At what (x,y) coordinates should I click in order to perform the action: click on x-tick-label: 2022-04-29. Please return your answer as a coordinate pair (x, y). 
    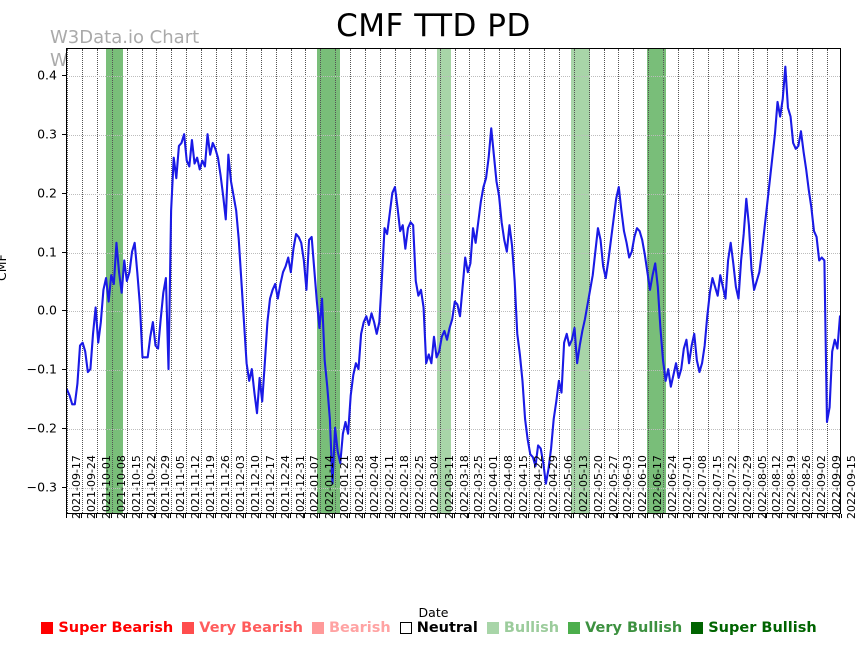
    Looking at the image, I should click on (553, 487).